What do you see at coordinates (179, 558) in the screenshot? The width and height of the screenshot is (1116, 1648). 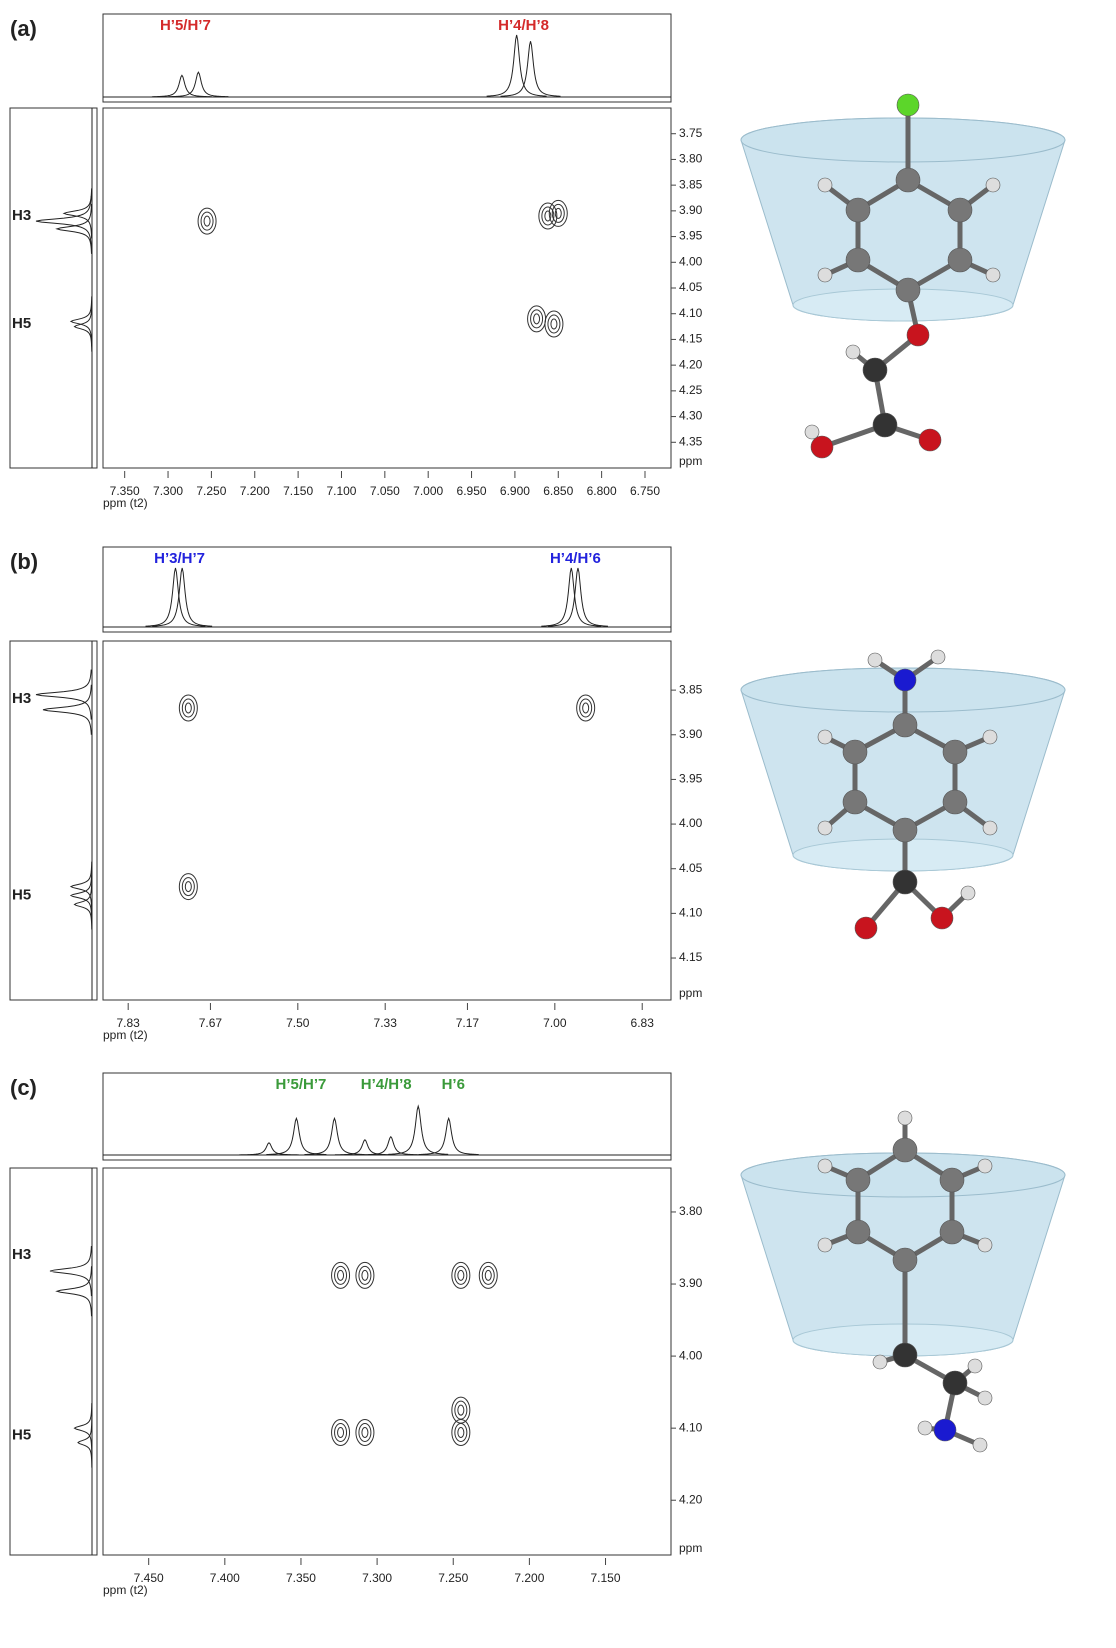 I see `peak-label: H’3/H’7` at bounding box center [179, 558].